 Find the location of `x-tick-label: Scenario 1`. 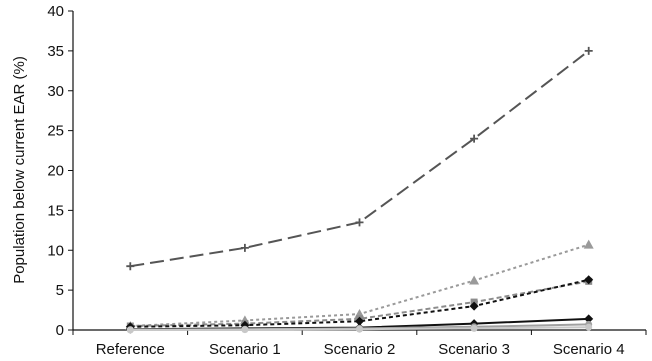

x-tick-label: Scenario 1 is located at coordinates (245, 349).